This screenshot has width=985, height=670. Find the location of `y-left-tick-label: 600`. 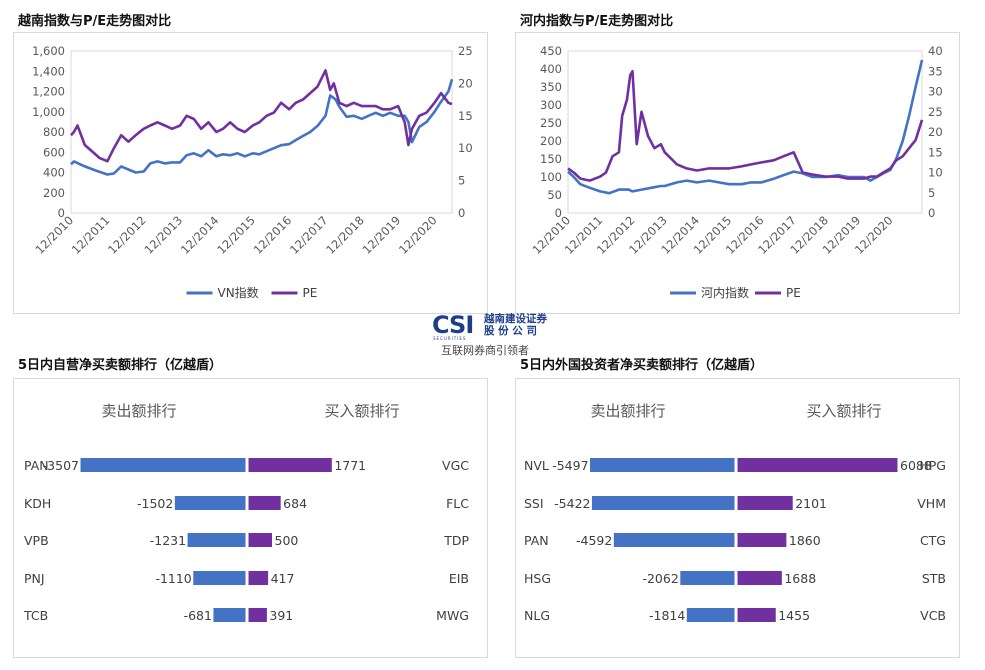

y-left-tick-label: 600 is located at coordinates (54, 152).